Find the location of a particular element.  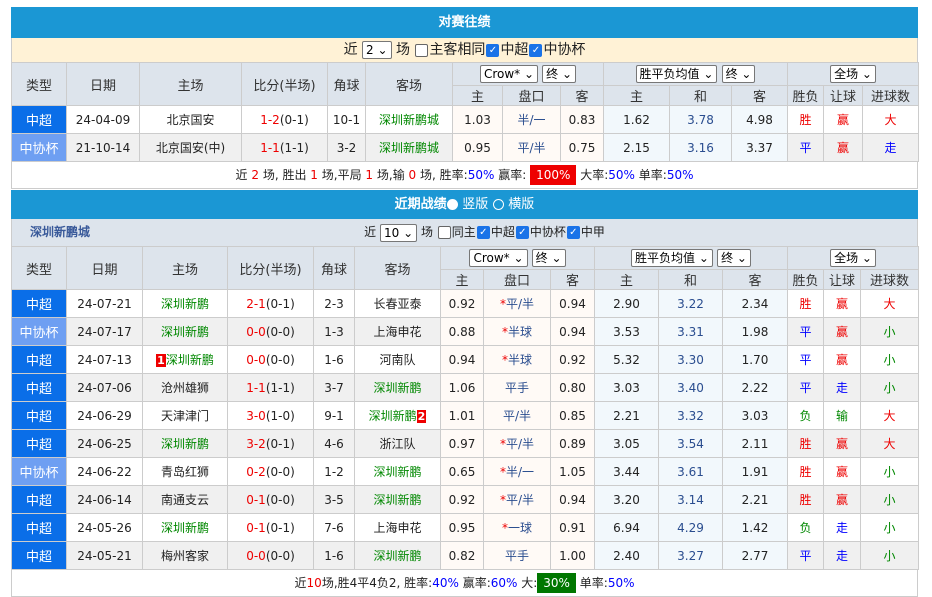

recent-count-select: 10 ⌄ is located at coordinates (398, 232).